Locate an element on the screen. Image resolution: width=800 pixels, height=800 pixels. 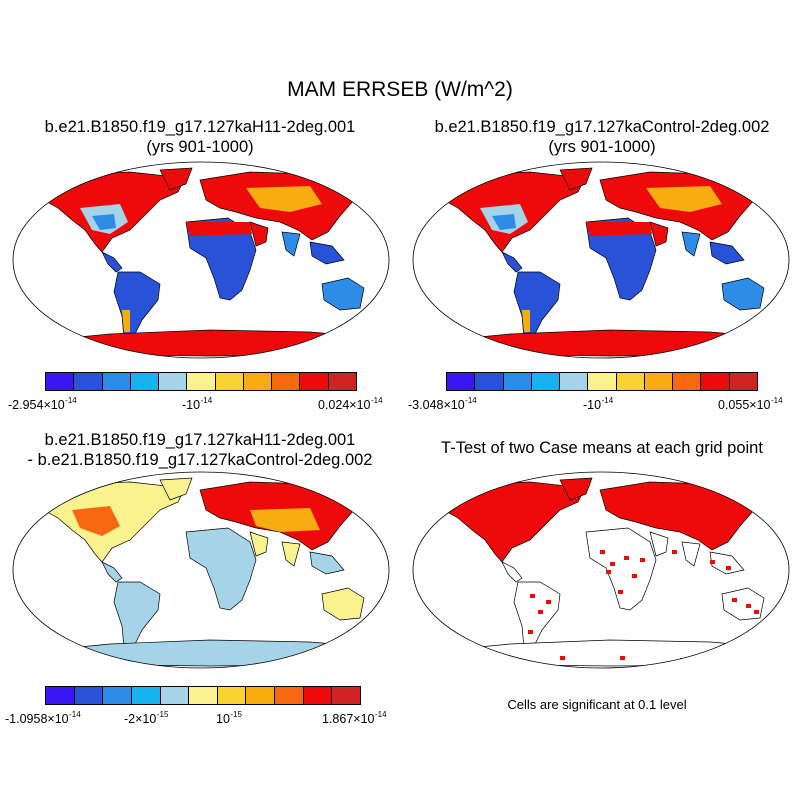
colorbar-label-max: 1.867×10⁻¹⁴ is located at coordinates (354, 718).